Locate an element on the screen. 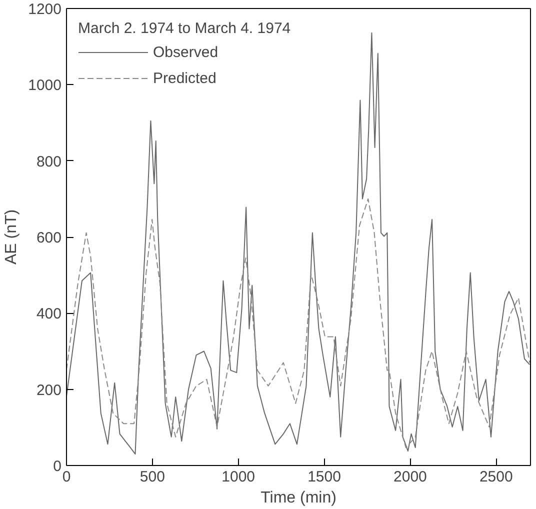 The width and height of the screenshot is (536, 509). legend-label: Predicted is located at coordinates (184, 78).